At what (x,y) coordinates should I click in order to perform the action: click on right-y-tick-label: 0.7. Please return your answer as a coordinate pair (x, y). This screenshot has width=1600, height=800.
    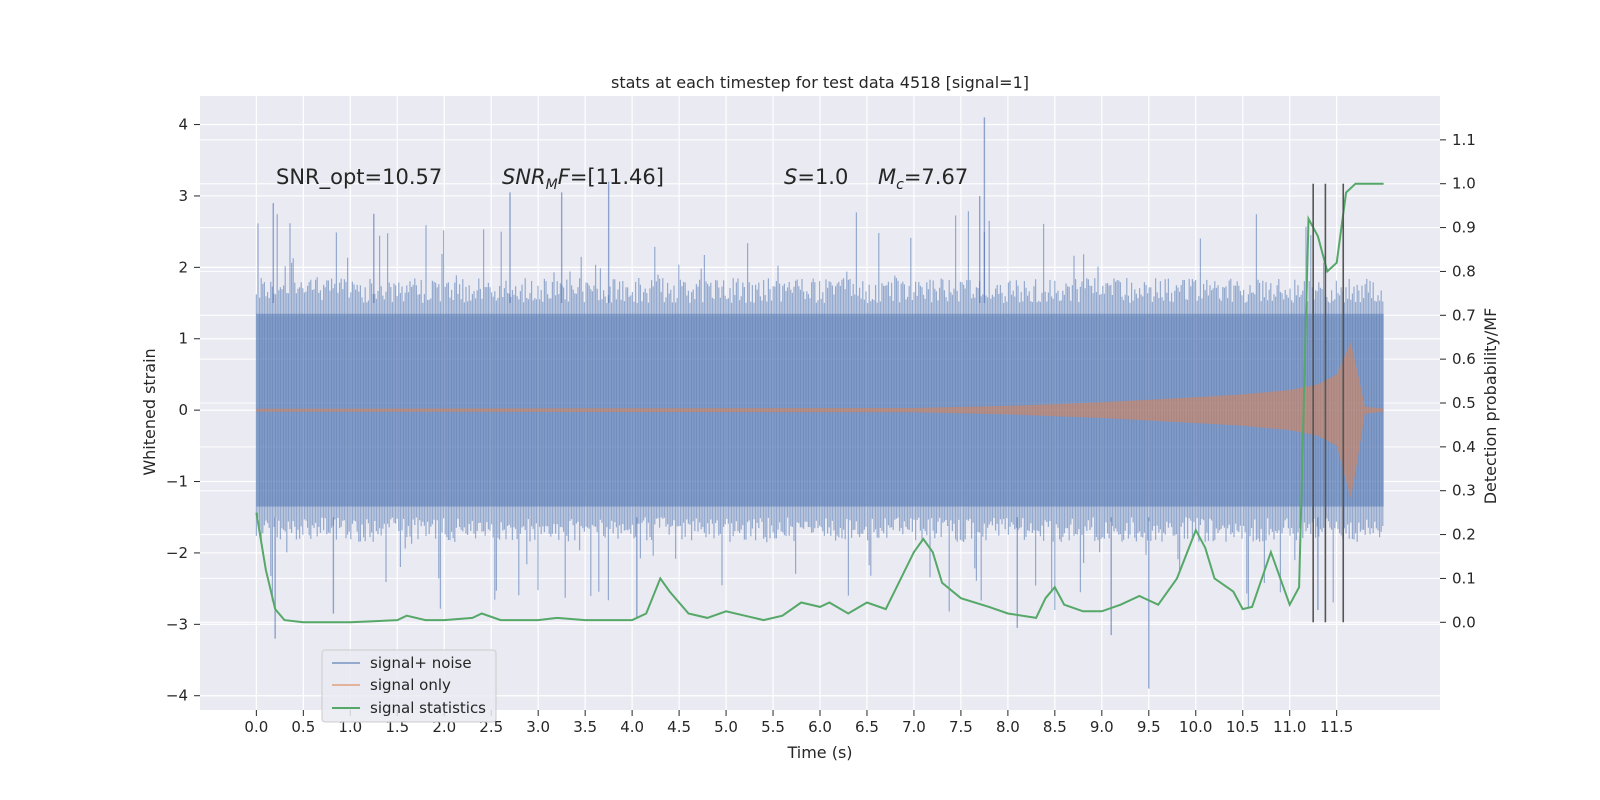
    Looking at the image, I should click on (1464, 315).